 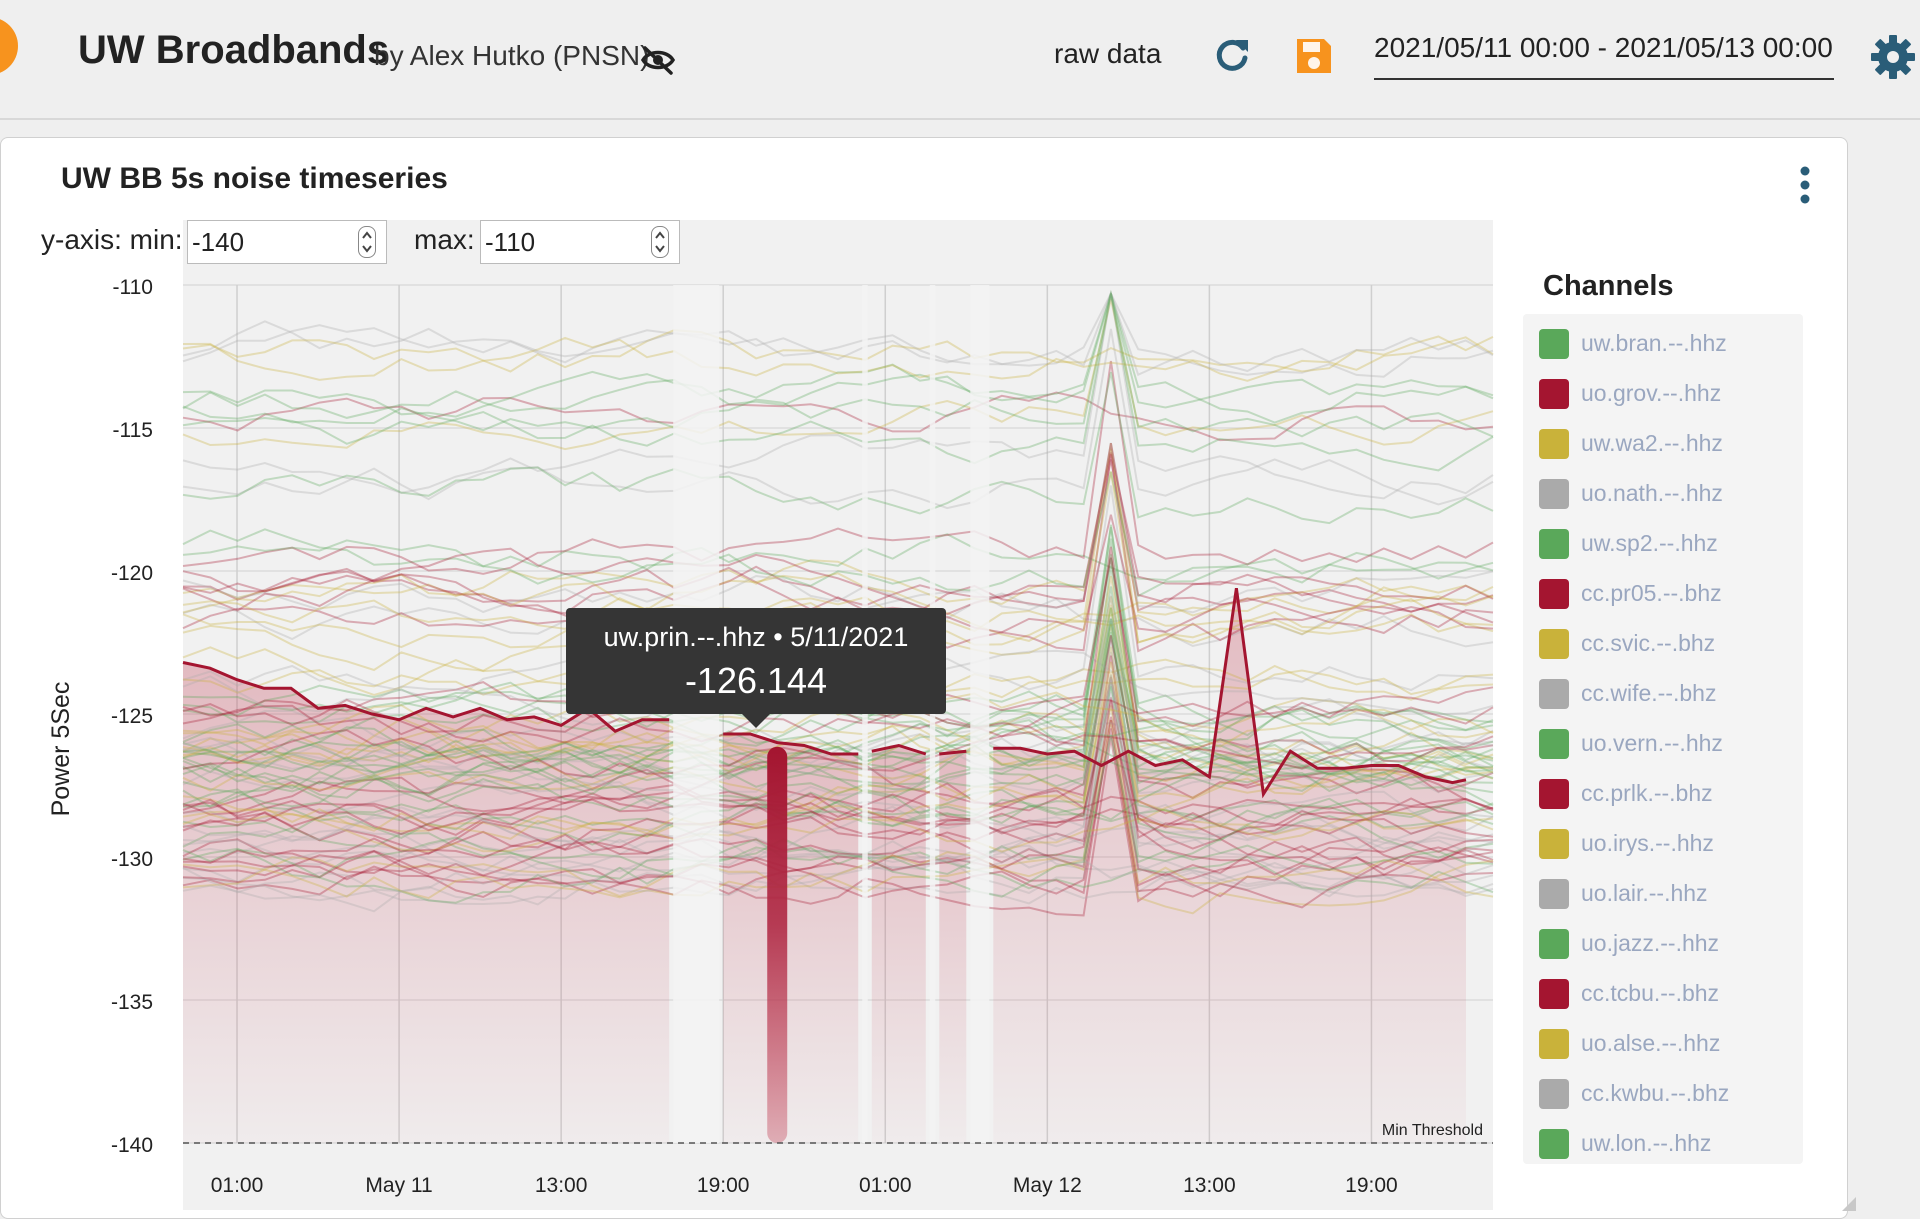 What do you see at coordinates (1669, 594) in the screenshot?
I see `legend-item: cc.pr05.--.bhz` at bounding box center [1669, 594].